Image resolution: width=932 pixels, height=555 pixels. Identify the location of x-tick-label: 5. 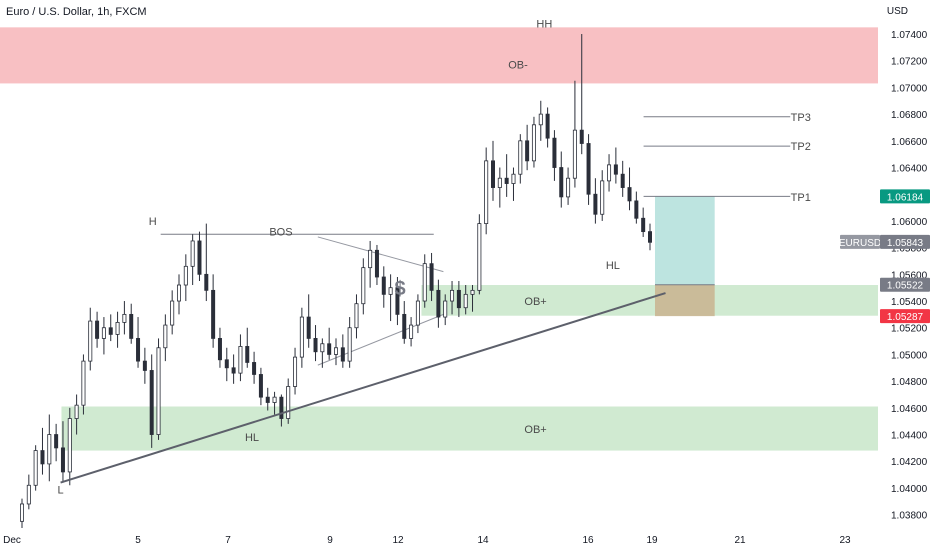
(138, 540).